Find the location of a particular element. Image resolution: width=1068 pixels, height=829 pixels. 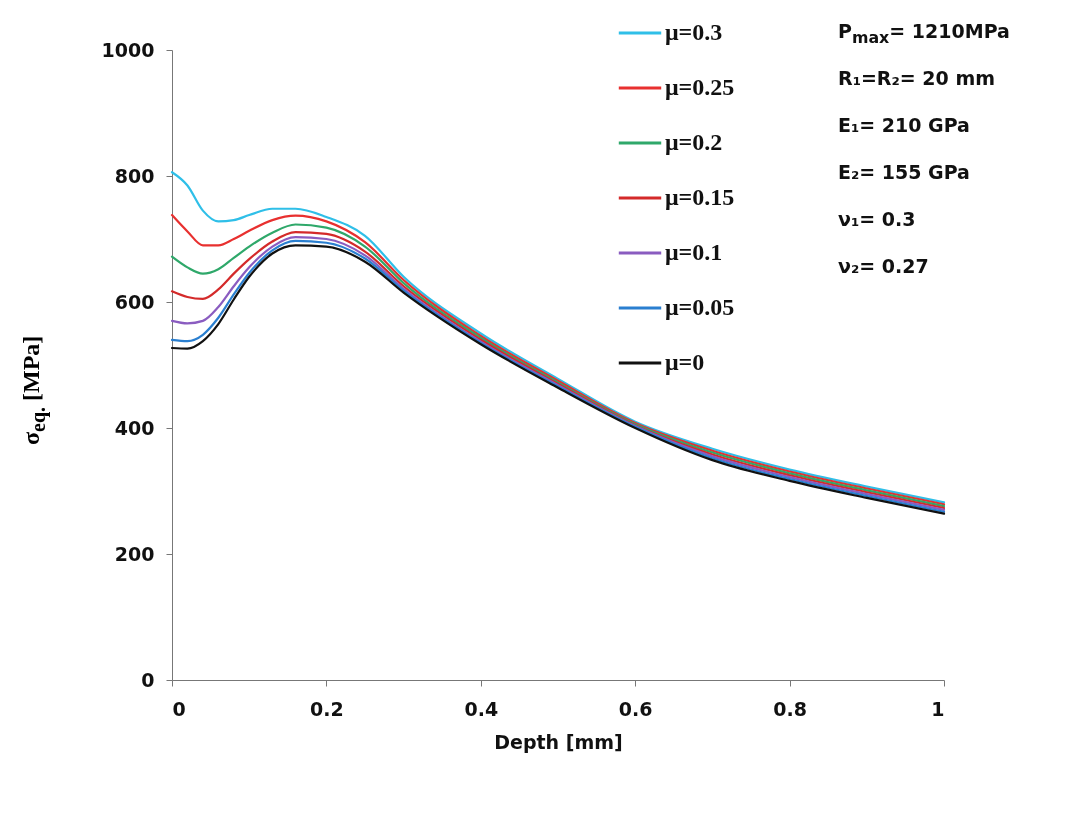

legend-label: μ=0.25 is located at coordinates (700, 87).